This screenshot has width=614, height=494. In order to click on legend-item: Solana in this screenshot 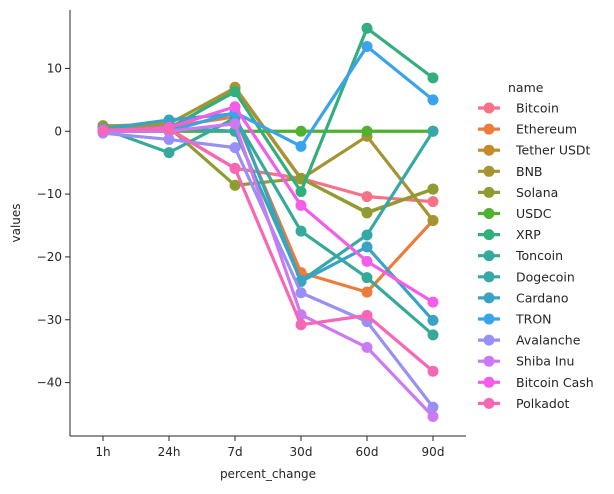, I will do `click(518, 192)`.